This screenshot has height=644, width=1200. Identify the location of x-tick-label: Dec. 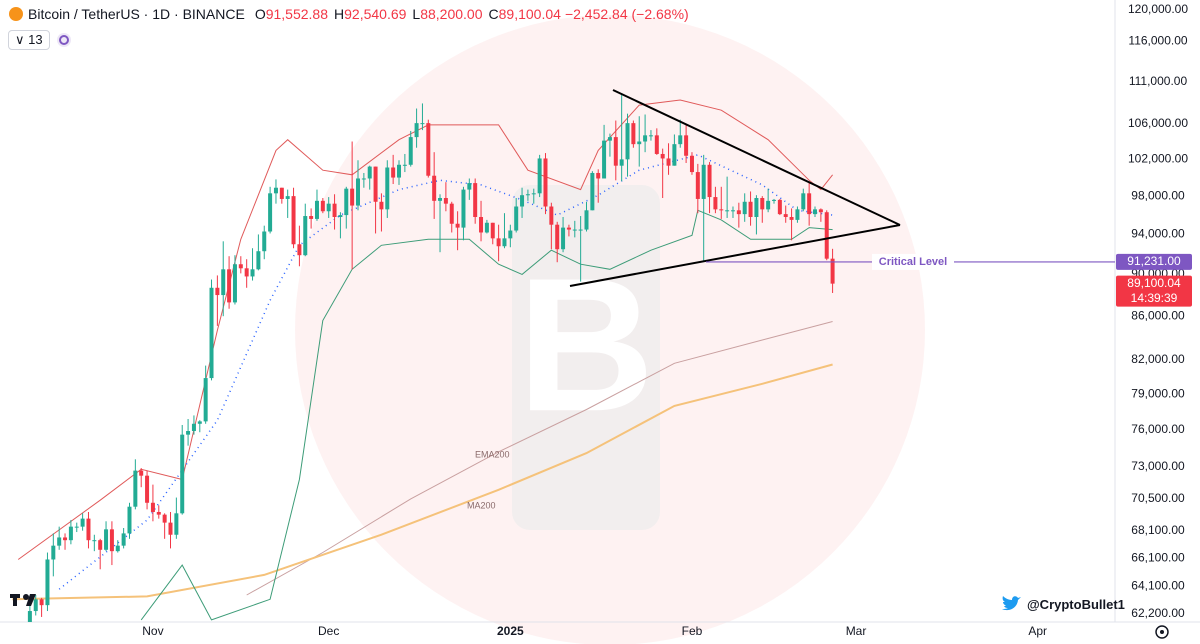
(328, 631).